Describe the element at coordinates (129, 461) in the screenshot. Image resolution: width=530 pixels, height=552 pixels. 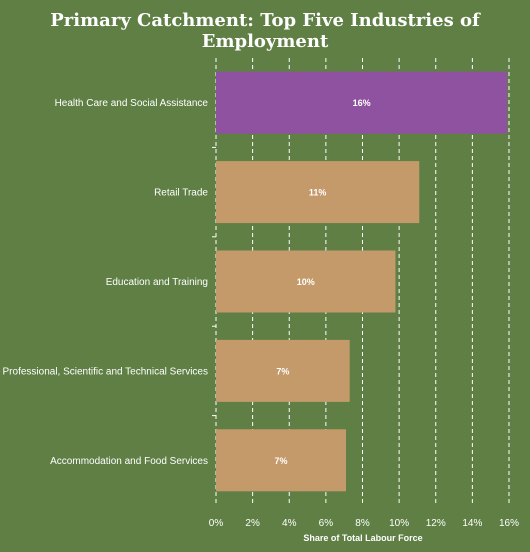
I see `category-label: Accommodation and Food Services` at that location.